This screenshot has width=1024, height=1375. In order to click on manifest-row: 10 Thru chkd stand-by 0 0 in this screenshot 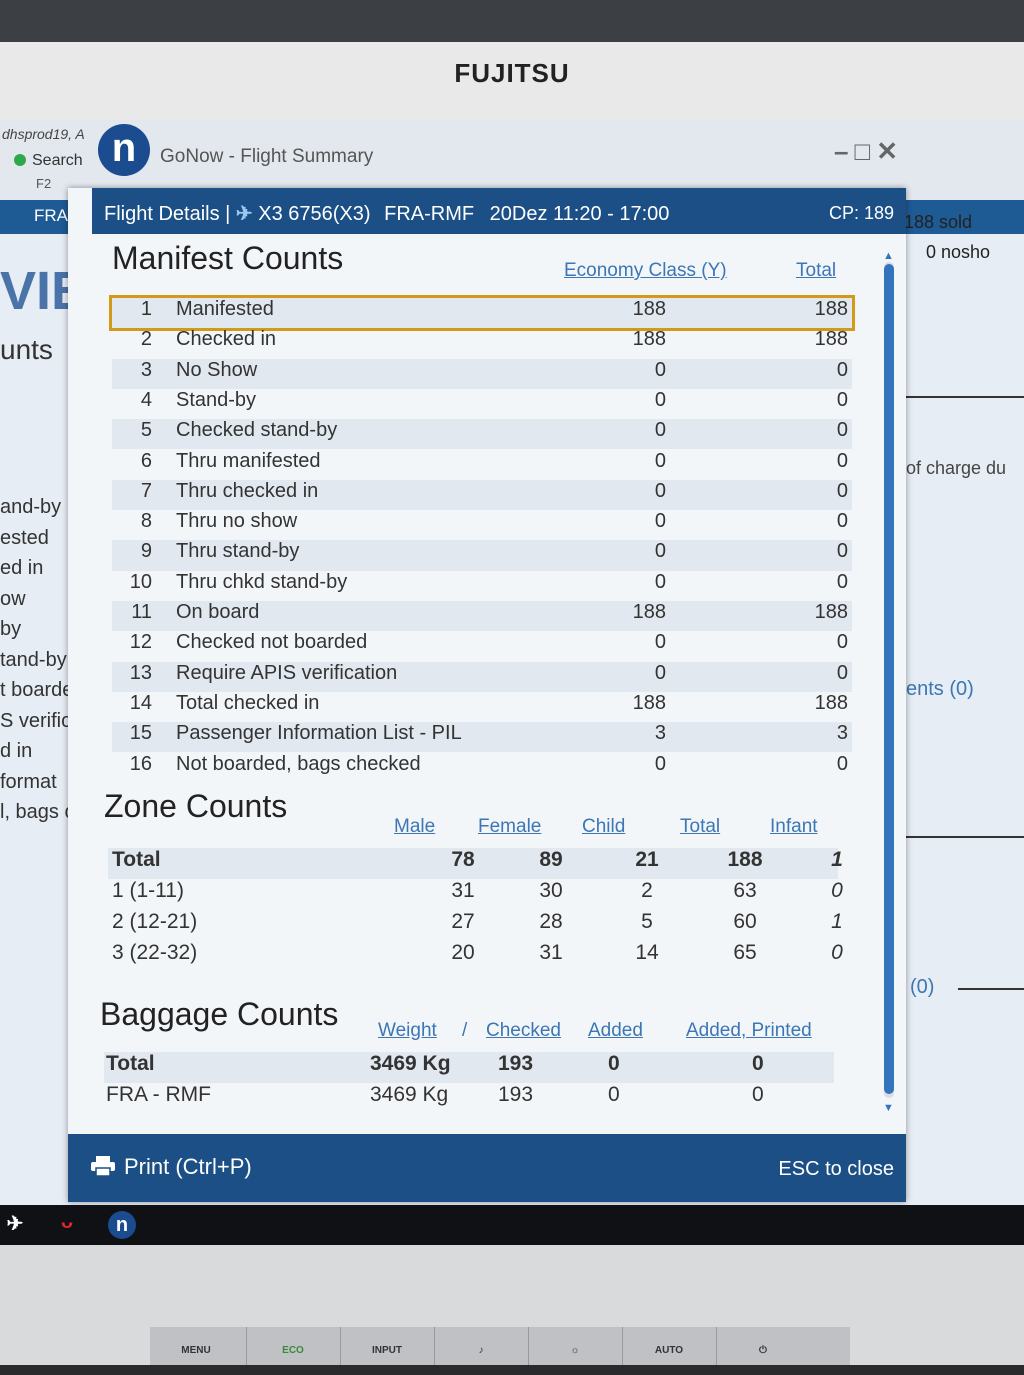, I will do `click(482, 586)`.